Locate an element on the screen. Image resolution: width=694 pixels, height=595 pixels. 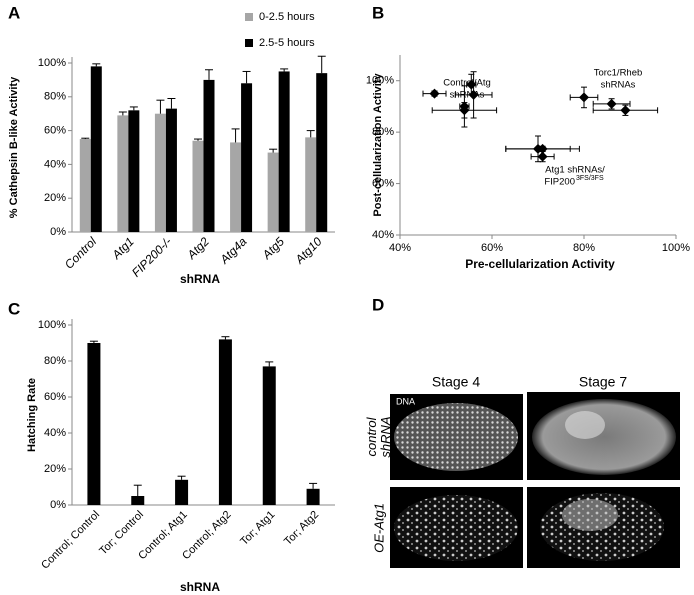
legend-label: 0-2.5 hours is located at coordinates (287, 17).